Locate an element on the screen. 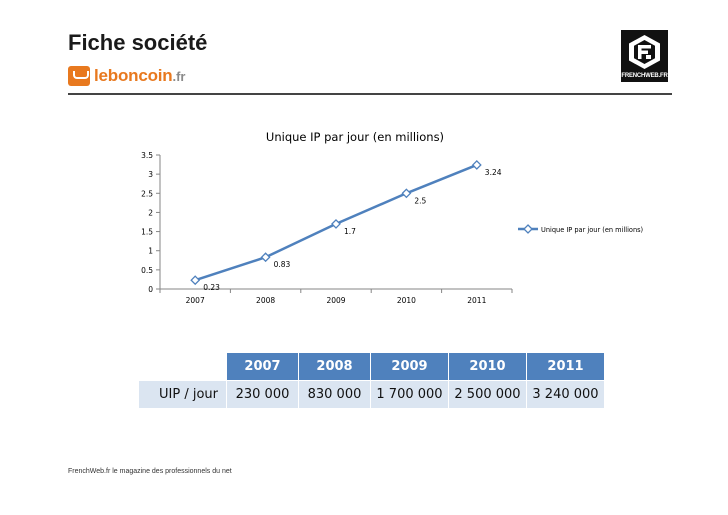  leboncoin-logo: leboncoin .fr is located at coordinates (126, 76).